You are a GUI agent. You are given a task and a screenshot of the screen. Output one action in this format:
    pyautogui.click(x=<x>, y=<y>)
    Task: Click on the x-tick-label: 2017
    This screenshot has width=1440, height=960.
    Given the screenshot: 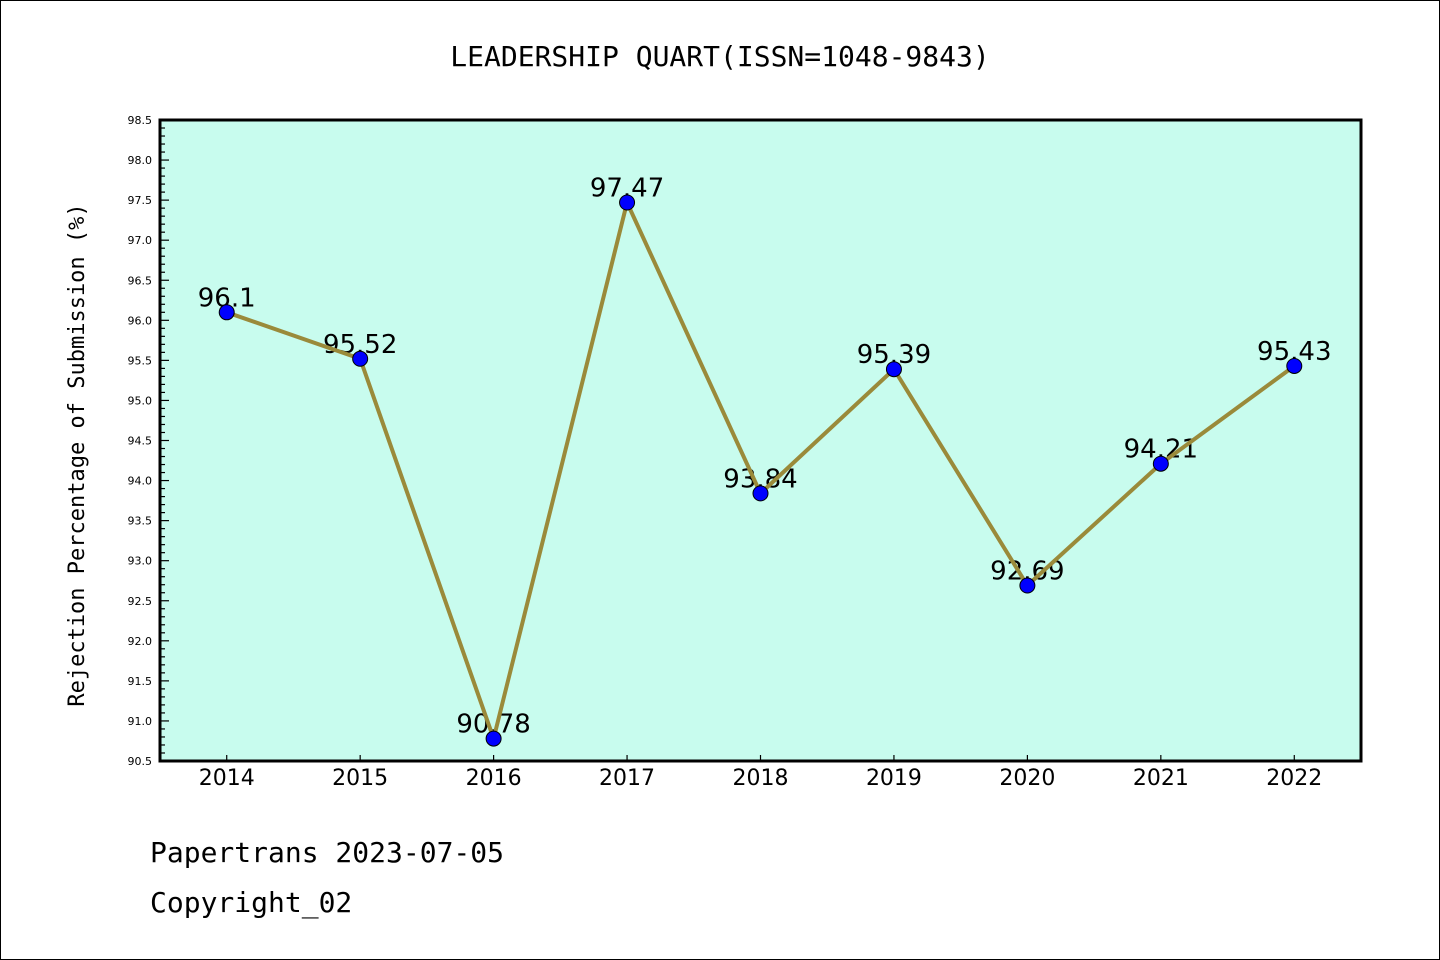 What is the action you would take?
    pyautogui.click(x=627, y=778)
    